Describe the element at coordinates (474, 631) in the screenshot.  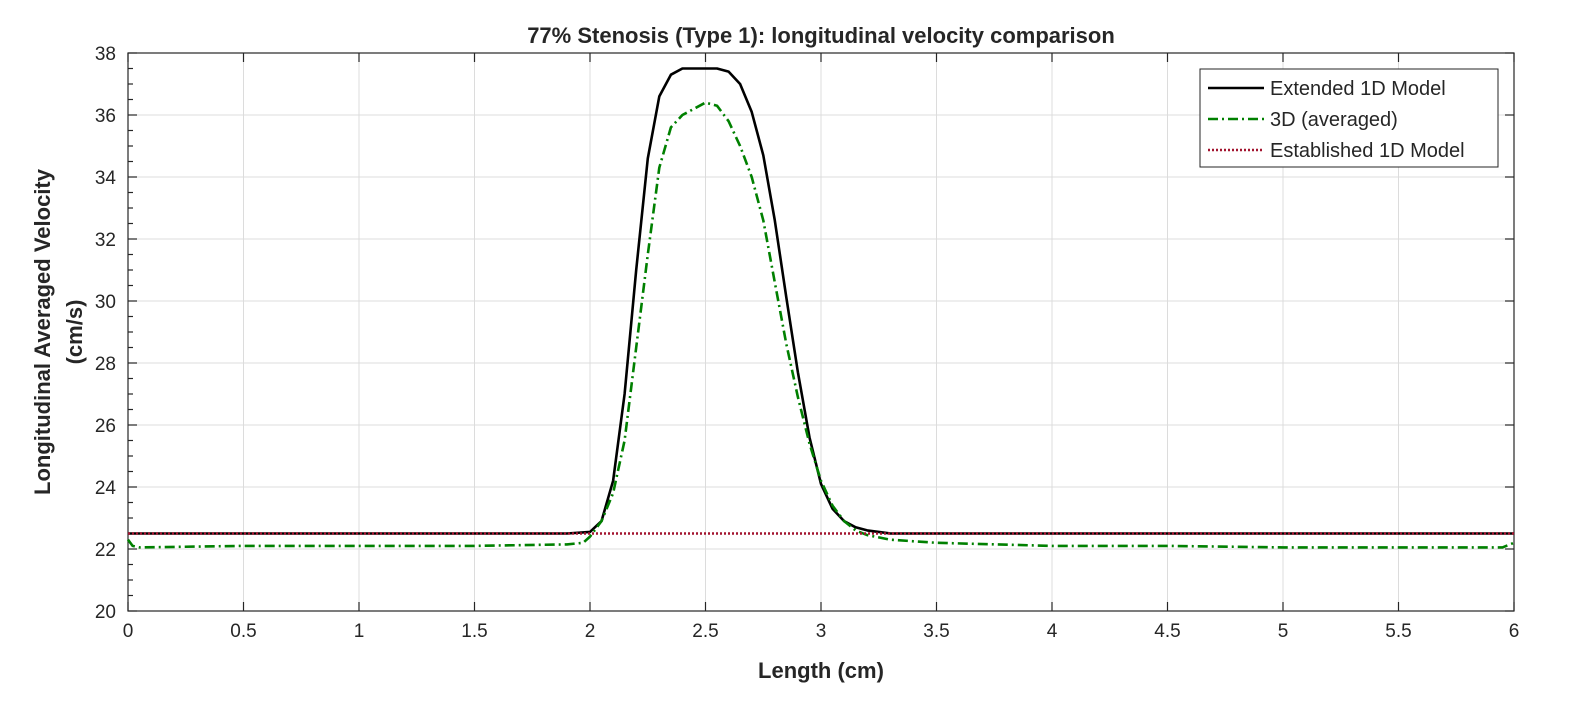
I see `x-tick-label: 1.5` at that location.